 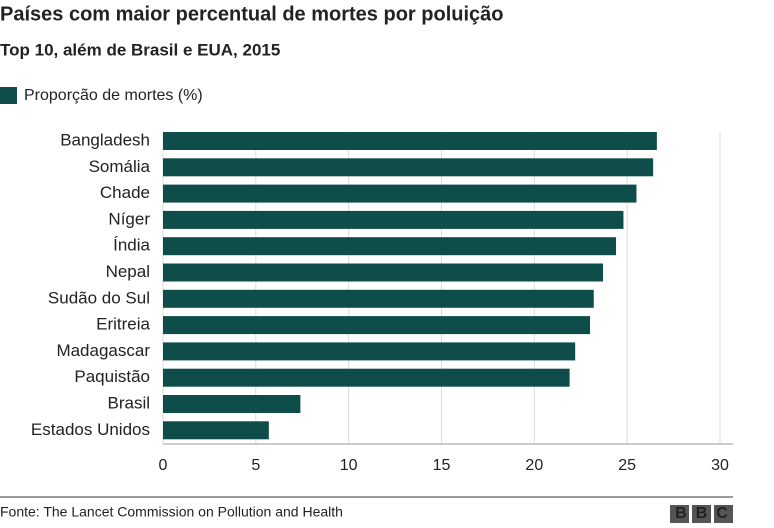 I want to click on y-tick-label: Nepal, so click(x=128, y=271).